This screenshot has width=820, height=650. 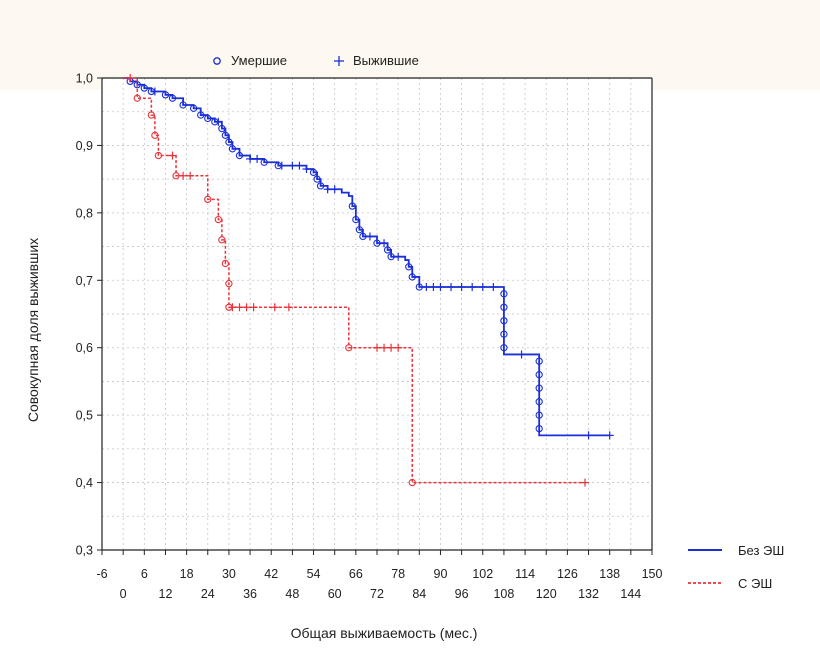 What do you see at coordinates (546, 594) in the screenshot?
I see `x-tick-label: 120` at bounding box center [546, 594].